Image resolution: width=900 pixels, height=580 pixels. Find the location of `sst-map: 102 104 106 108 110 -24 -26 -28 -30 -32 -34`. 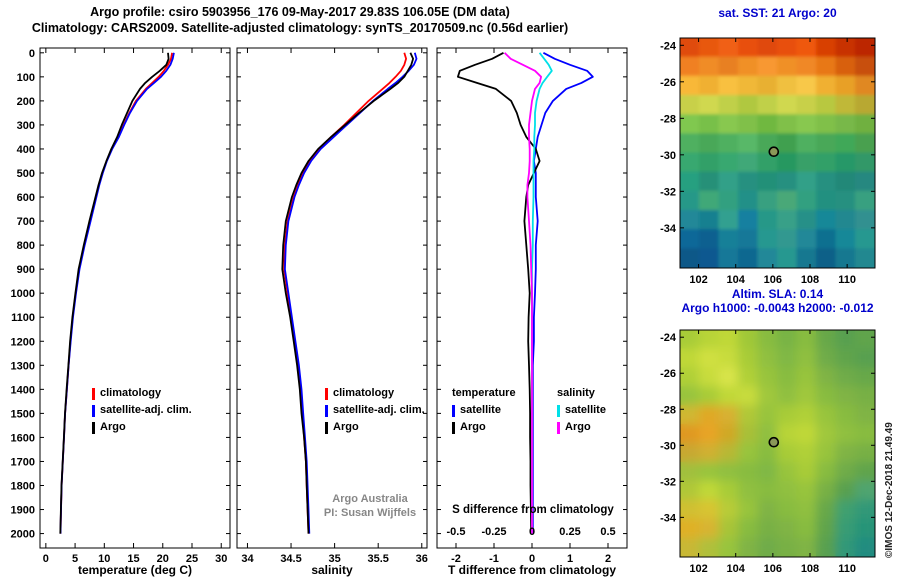

sst-map: 102 104 106 108 110 -24 -26 -28 -30 -32 -34 is located at coordinates (768, 161).